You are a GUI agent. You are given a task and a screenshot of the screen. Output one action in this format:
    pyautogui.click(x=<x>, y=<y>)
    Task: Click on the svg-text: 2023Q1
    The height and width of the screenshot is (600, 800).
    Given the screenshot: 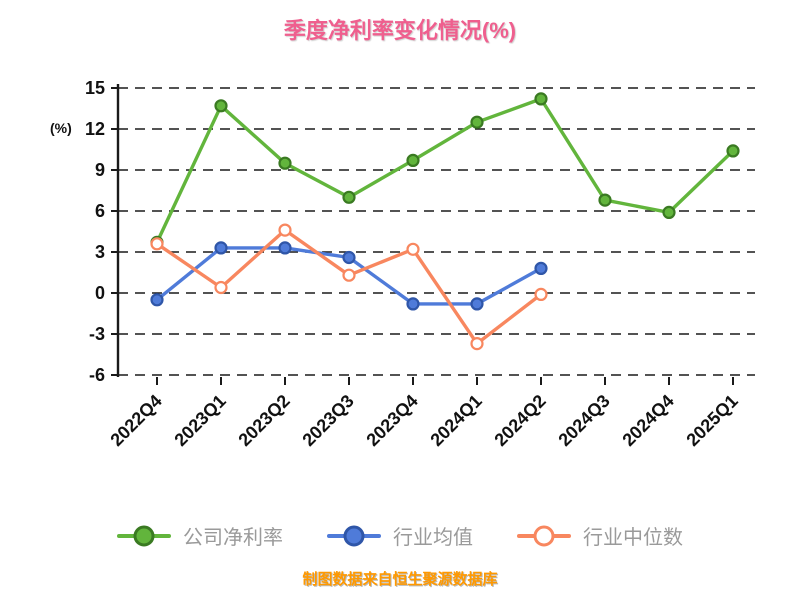 What is the action you would take?
    pyautogui.click(x=199, y=420)
    